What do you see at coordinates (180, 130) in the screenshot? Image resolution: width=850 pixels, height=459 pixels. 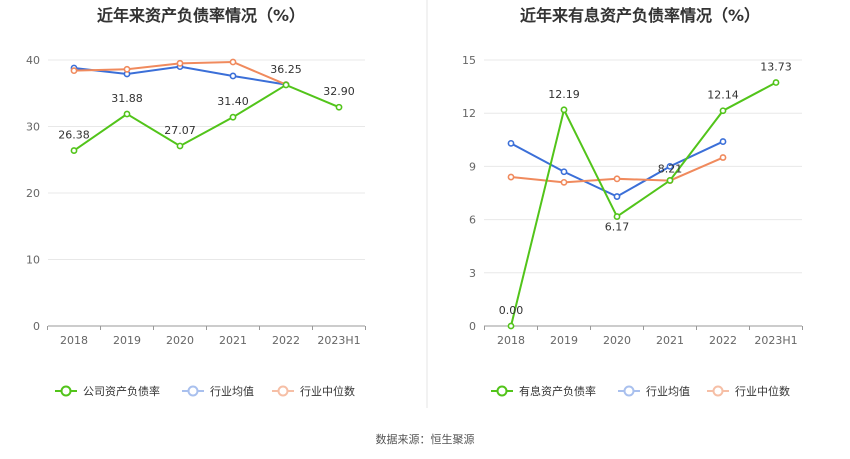 I see `data-label: 27.07` at bounding box center [180, 130].